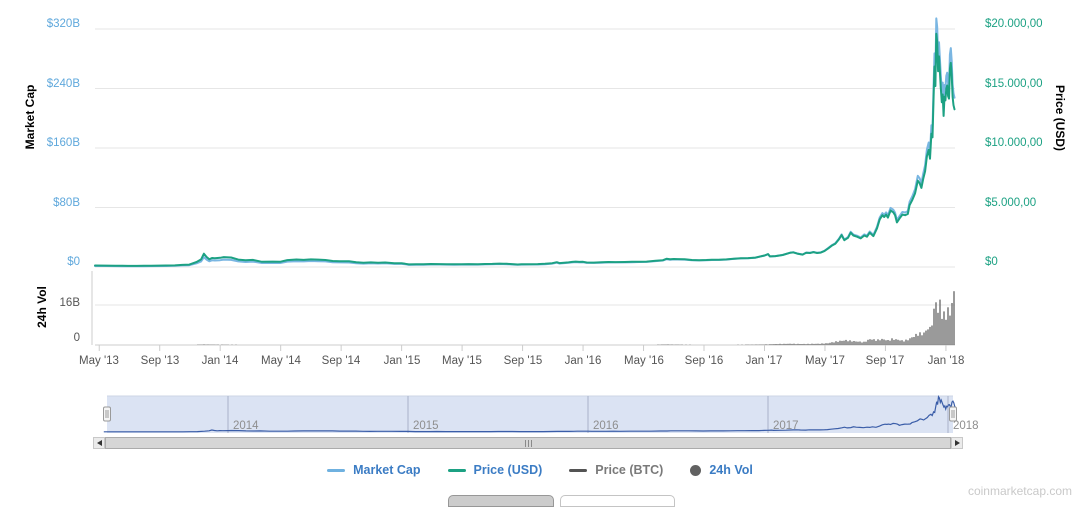 The width and height of the screenshot is (1080, 507). What do you see at coordinates (281, 361) in the screenshot?
I see `x-tick-label: May '14` at bounding box center [281, 361].